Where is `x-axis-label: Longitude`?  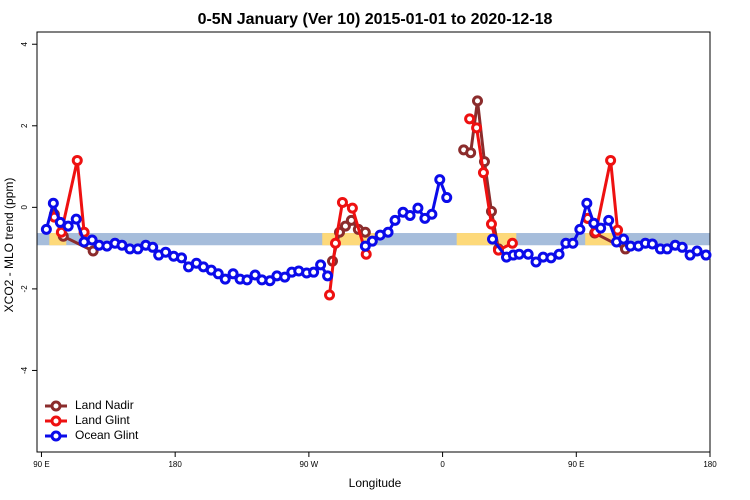
x-axis-label: Longitude is located at coordinates (375, 483).